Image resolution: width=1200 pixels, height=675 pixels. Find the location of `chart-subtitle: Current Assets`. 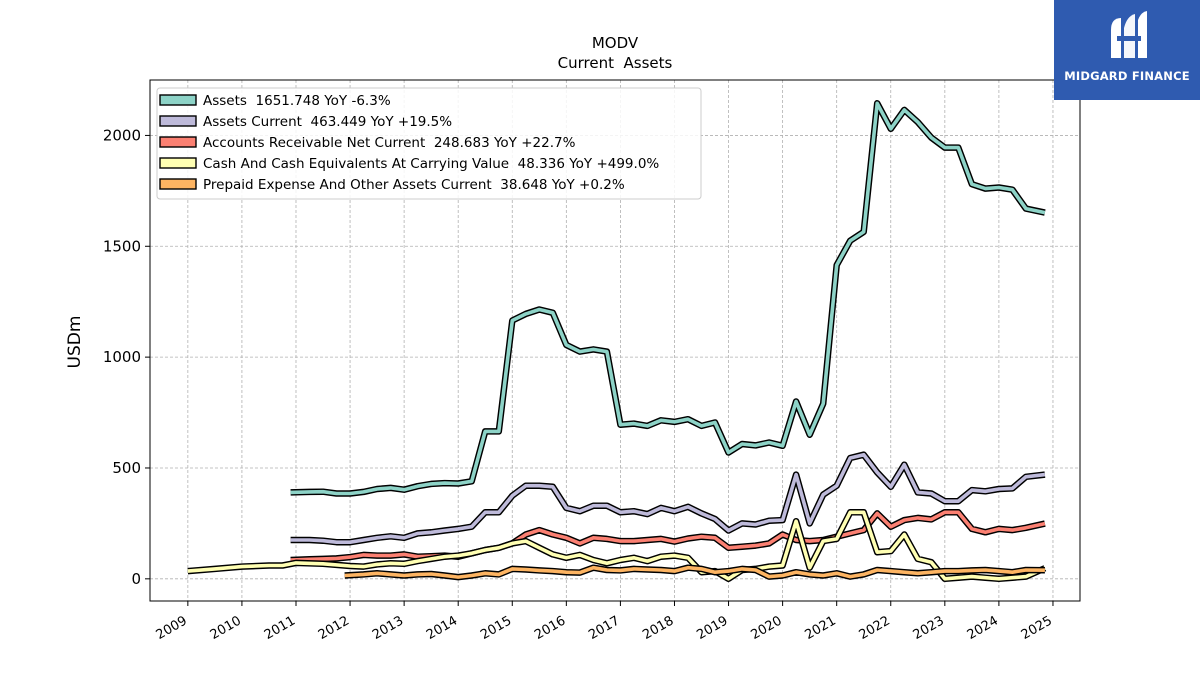

chart-subtitle: Current Assets is located at coordinates (615, 63).